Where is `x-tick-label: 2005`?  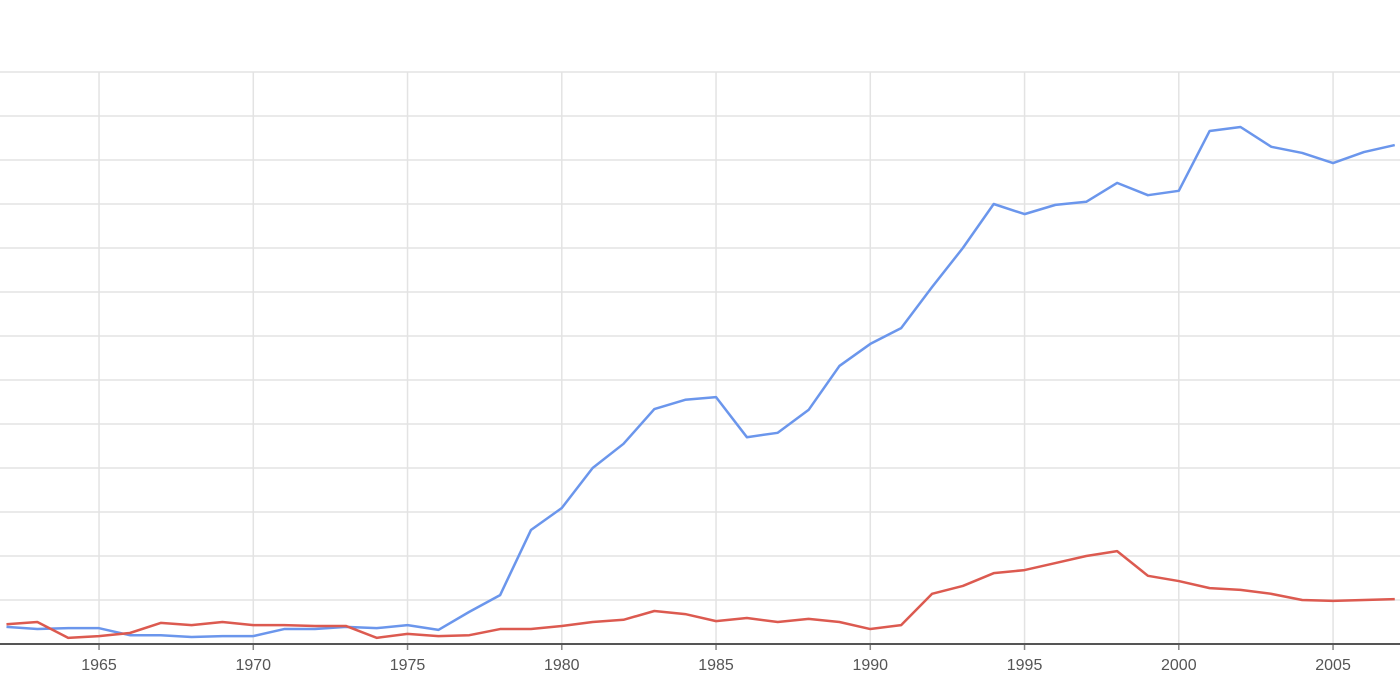
x-tick-label: 2005 is located at coordinates (1333, 665).